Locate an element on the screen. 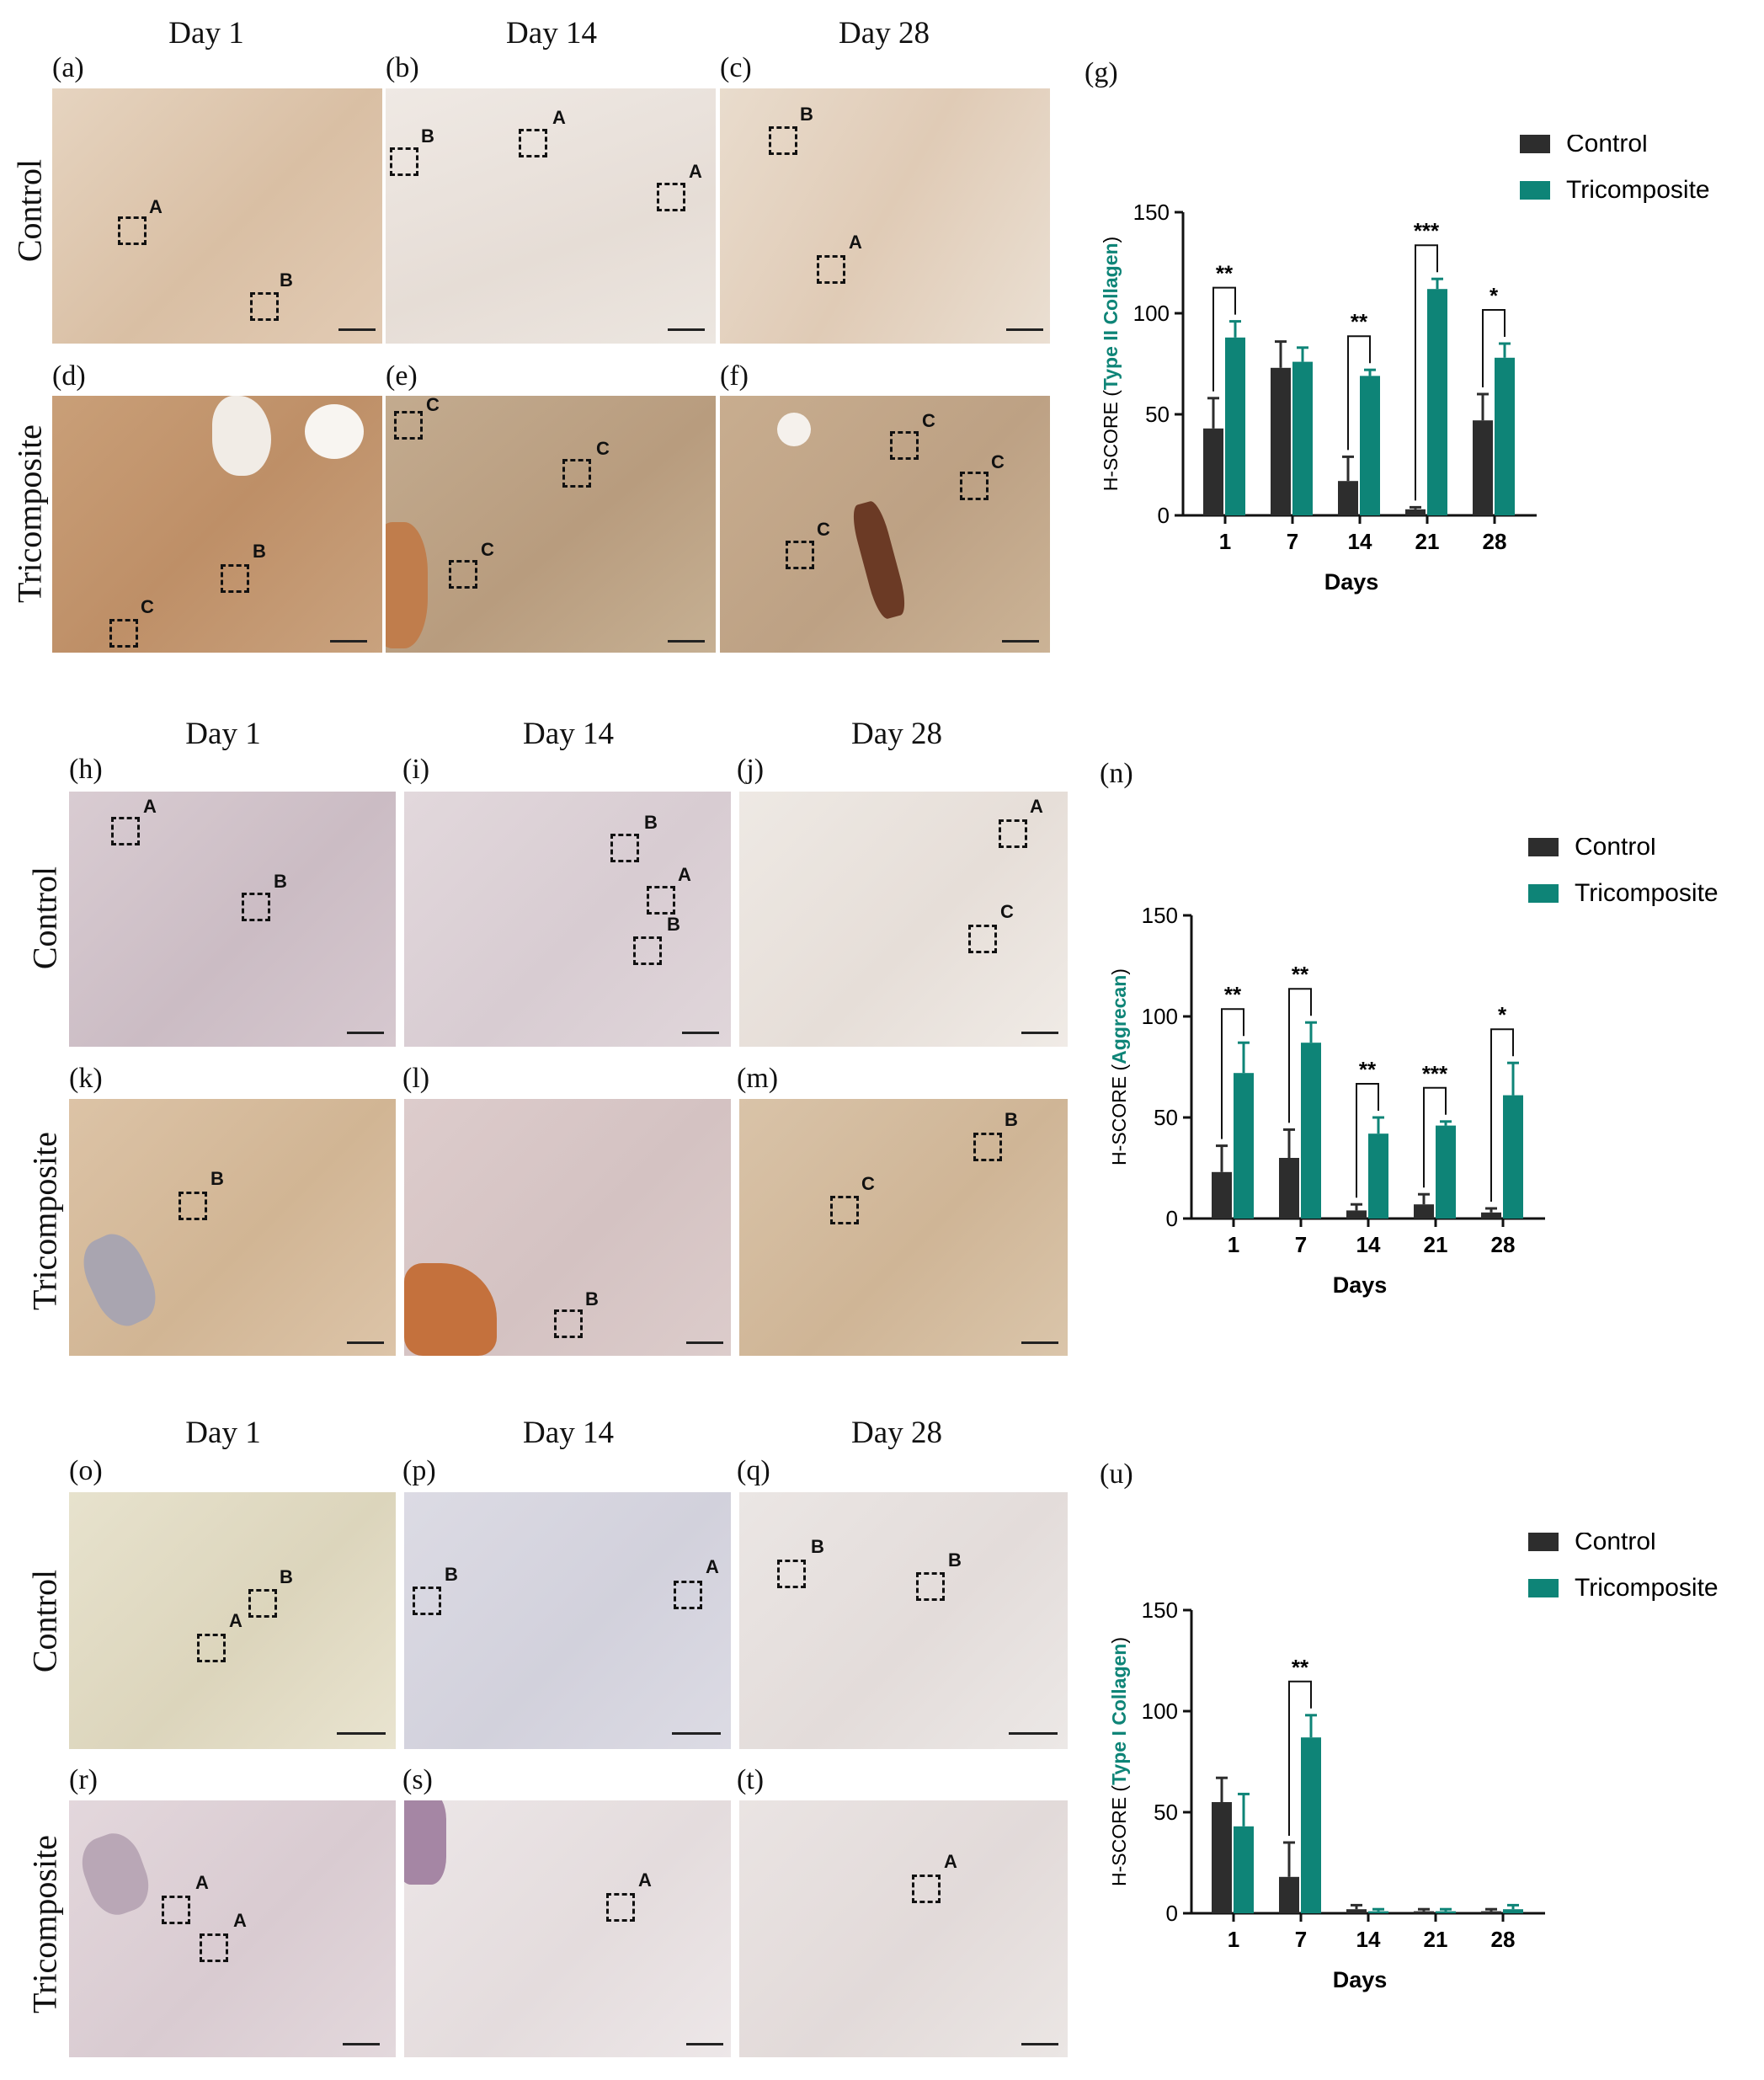  micrograph-i: B A B is located at coordinates (567, 919).